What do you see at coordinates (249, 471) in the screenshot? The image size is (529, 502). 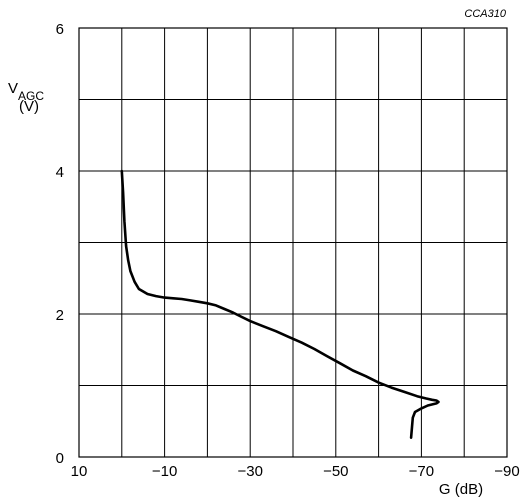 I see `x-tick-label: −30` at bounding box center [249, 471].